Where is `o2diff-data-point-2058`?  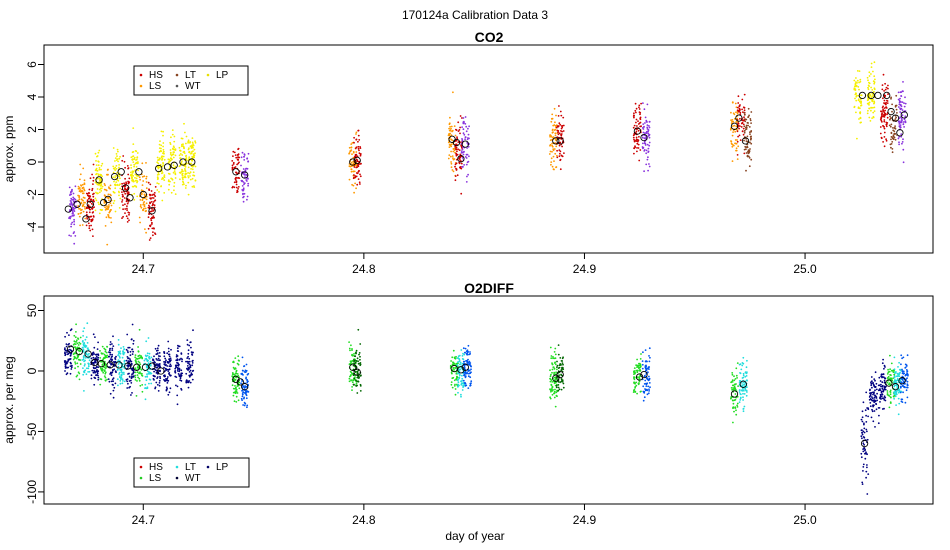 o2diff-data-point-2058 is located at coordinates (884, 408).